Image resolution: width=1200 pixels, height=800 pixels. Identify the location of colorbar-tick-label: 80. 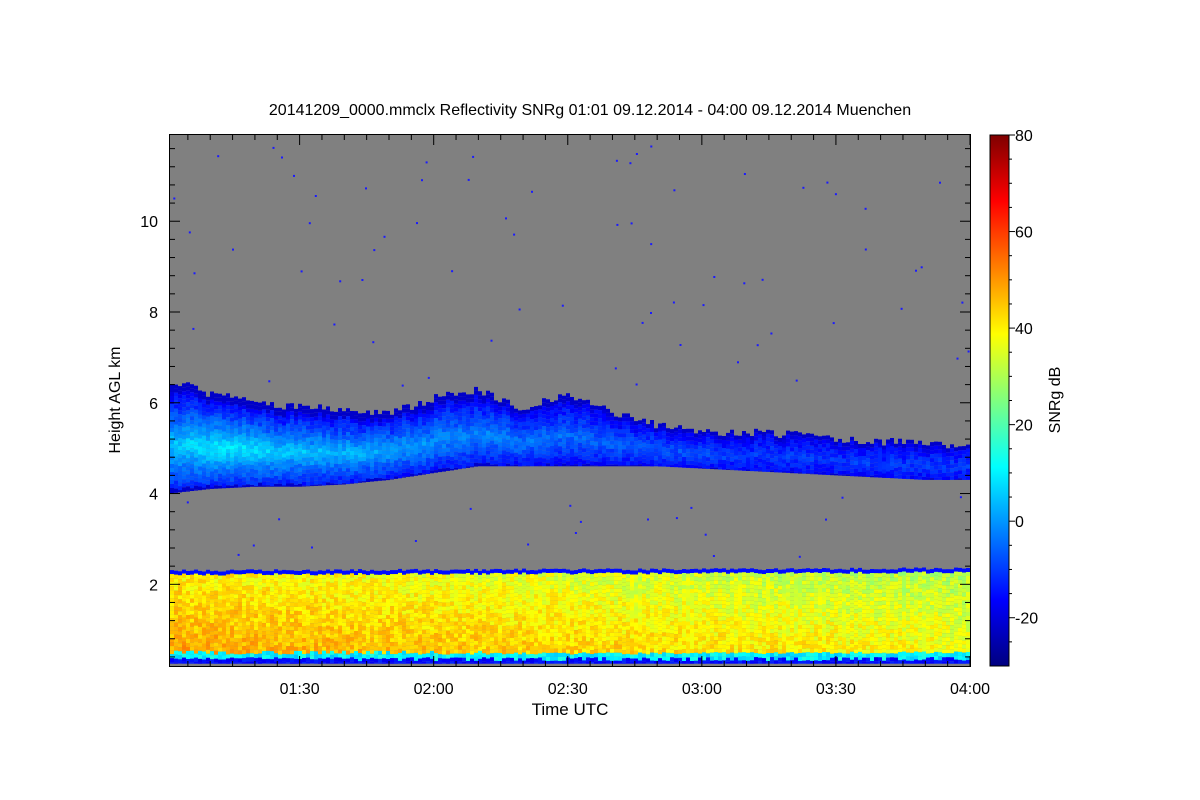
(1024, 136).